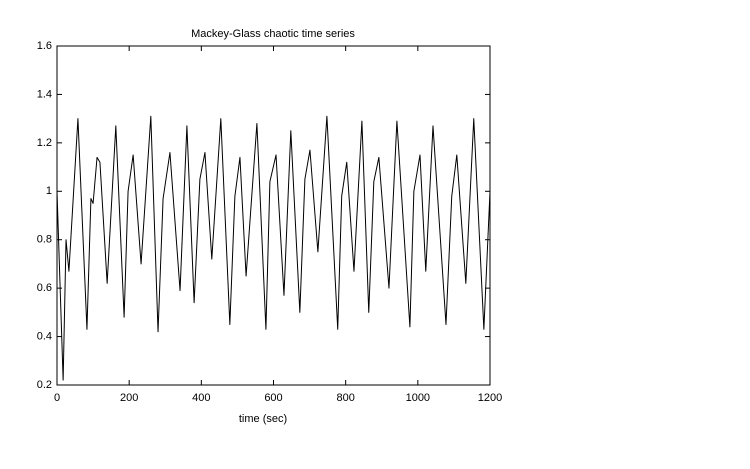 Image resolution: width=750 pixels, height=469 pixels. Describe the element at coordinates (345, 398) in the screenshot. I see `x-tick-label: 800` at that location.